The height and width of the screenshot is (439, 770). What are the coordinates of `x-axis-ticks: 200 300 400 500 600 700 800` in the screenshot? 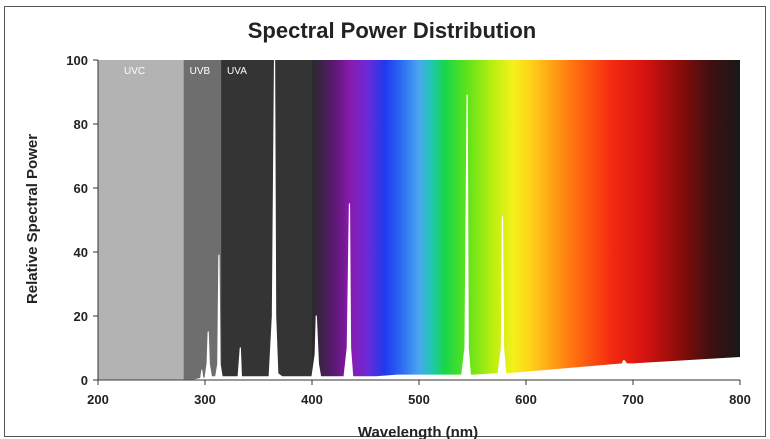 It's located at (419, 393).